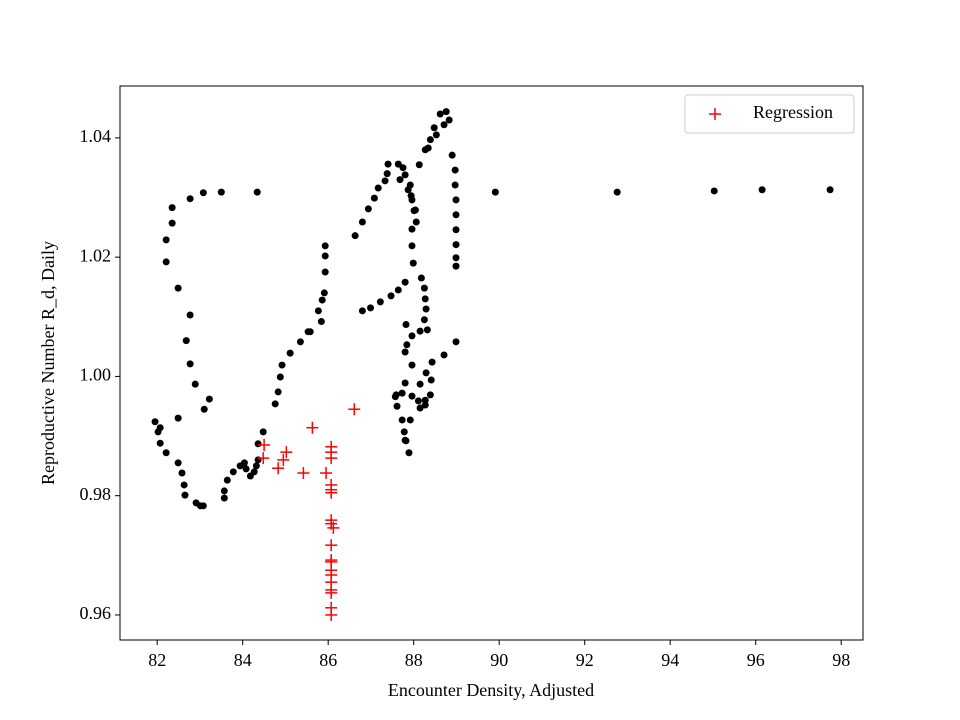  I want to click on y-tick-label: 1.04, so click(96, 136).